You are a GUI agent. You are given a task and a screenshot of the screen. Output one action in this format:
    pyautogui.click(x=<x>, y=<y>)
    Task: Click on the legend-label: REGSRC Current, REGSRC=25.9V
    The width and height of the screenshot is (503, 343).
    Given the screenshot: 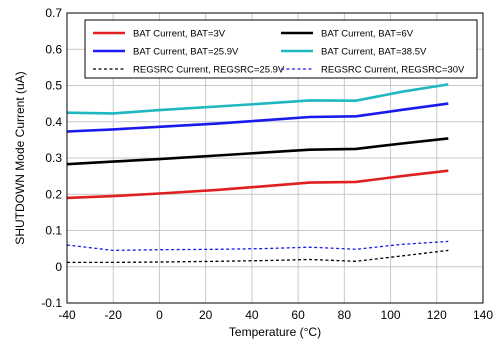 What is the action you would take?
    pyautogui.click(x=209, y=70)
    